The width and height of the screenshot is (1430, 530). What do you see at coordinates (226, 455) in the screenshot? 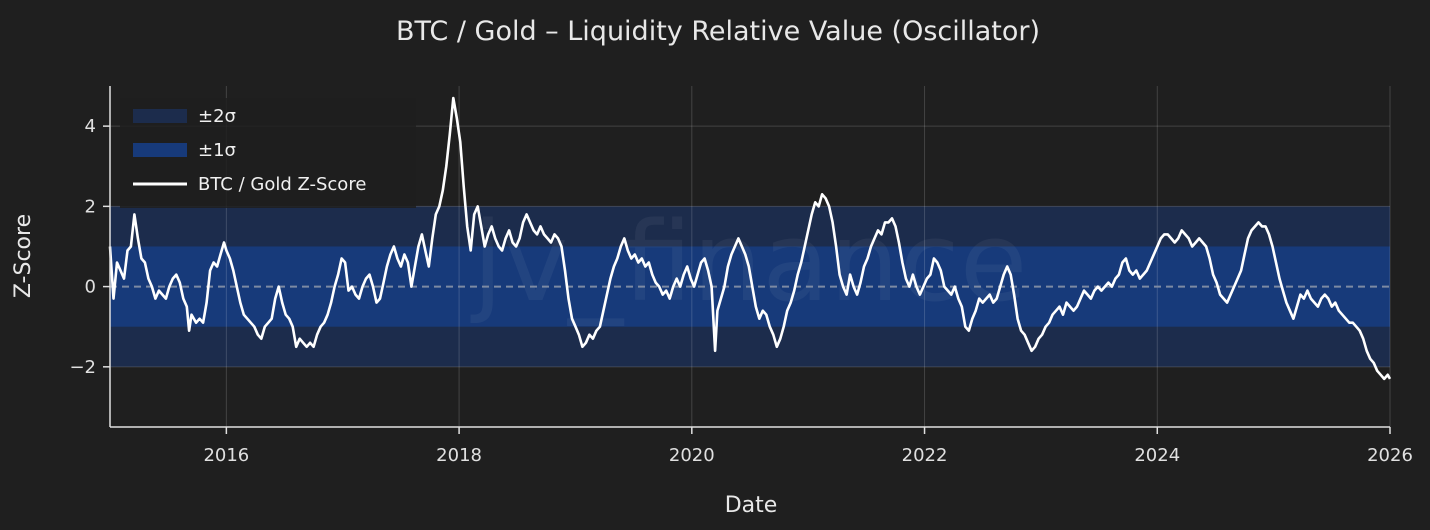
I see `x-tick-label-2016: 2016` at bounding box center [226, 455].